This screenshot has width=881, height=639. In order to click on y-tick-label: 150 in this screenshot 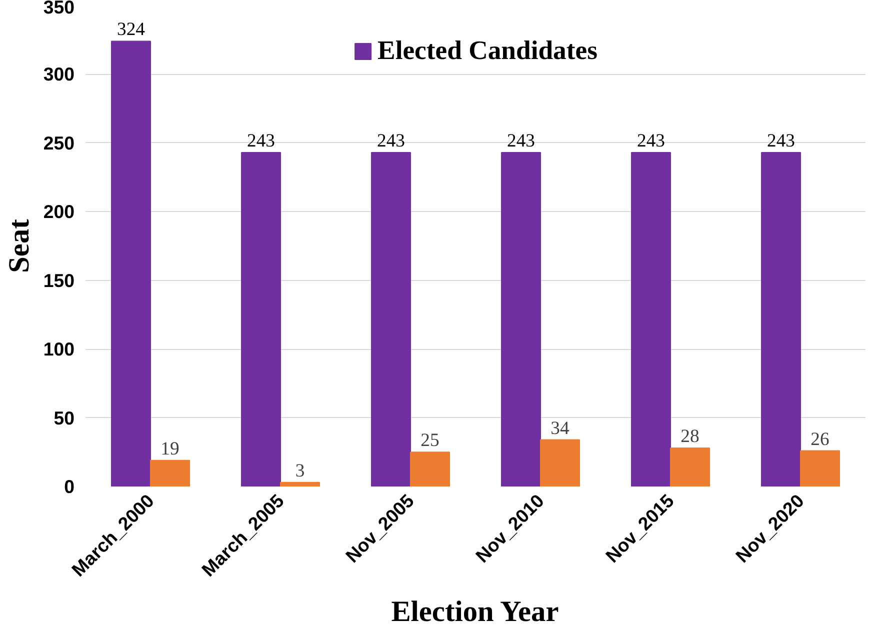, I will do `click(59, 280)`.